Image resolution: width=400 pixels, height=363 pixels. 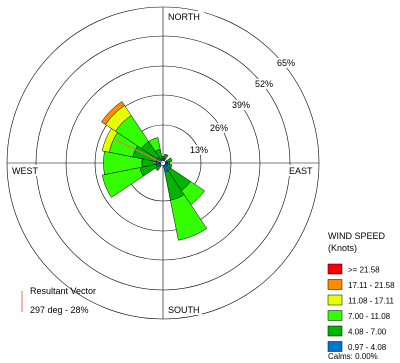 What do you see at coordinates (367, 332) in the screenshot?
I see `legend-label-4: 4.08 - 7.00` at bounding box center [367, 332].